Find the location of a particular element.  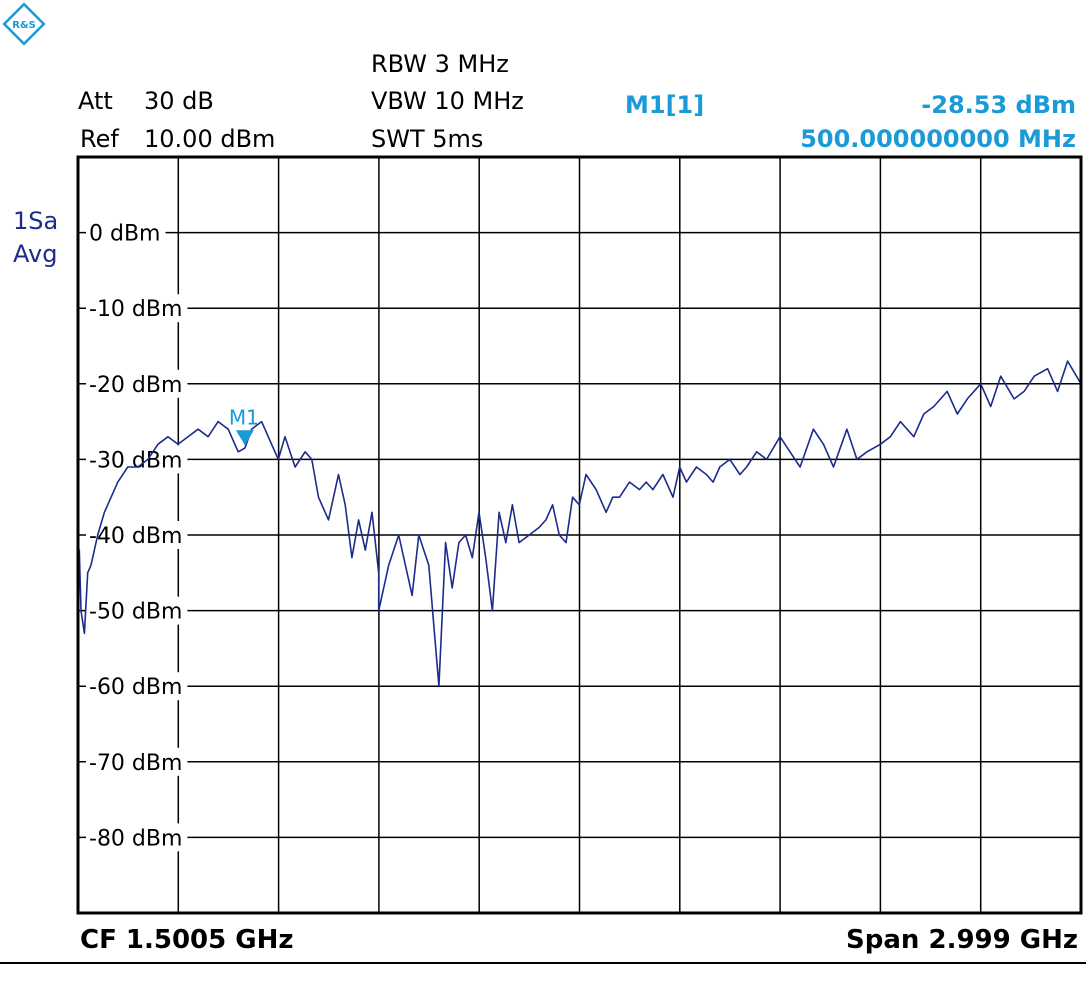

marker: M1 is located at coordinates (244, 425).